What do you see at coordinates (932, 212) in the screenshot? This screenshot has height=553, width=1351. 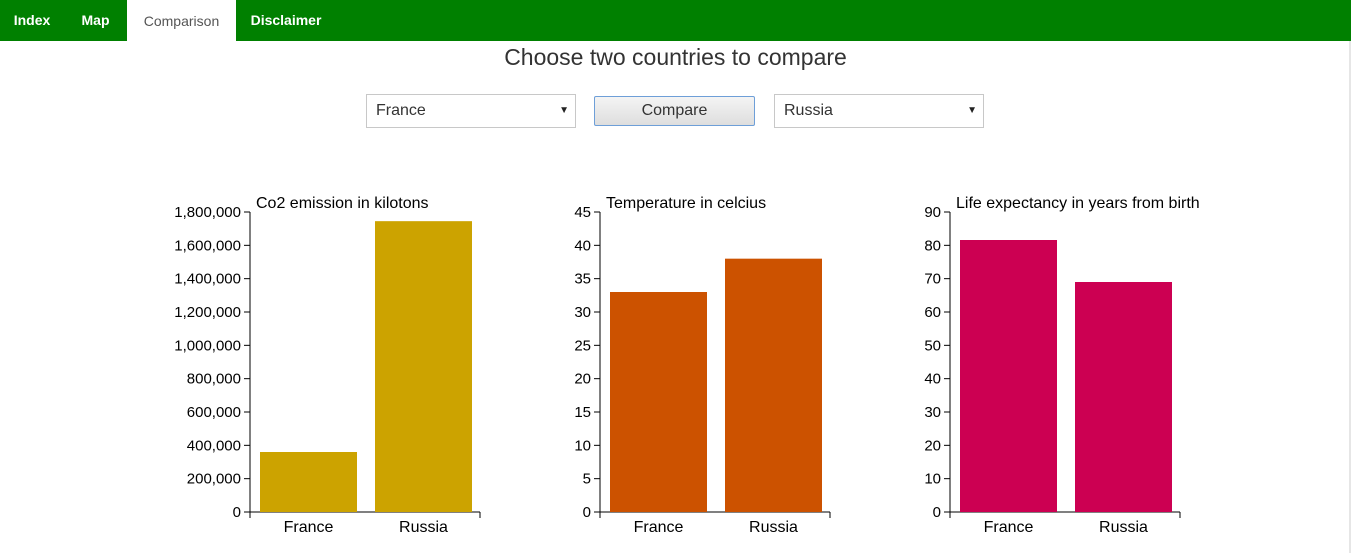 I see `y-tick-label: 90` at bounding box center [932, 212].